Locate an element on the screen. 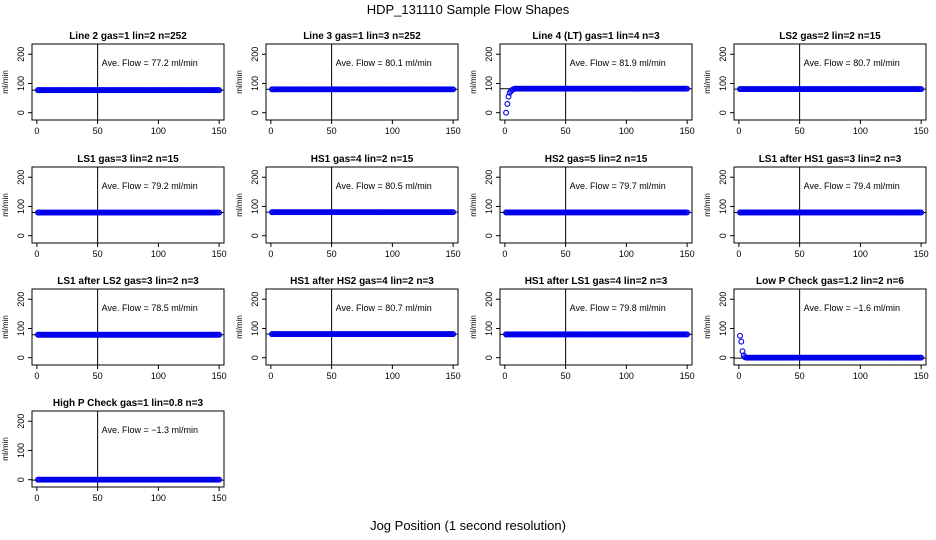 The height and width of the screenshot is (540, 936). panel-title: Line 2 gas=1 lin=2 n=252 is located at coordinates (128, 36).